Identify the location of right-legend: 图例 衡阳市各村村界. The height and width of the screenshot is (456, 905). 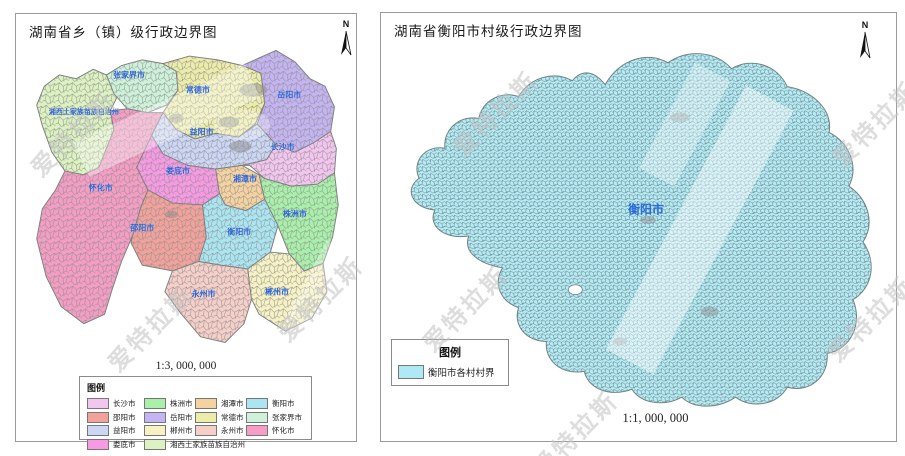
(450, 362).